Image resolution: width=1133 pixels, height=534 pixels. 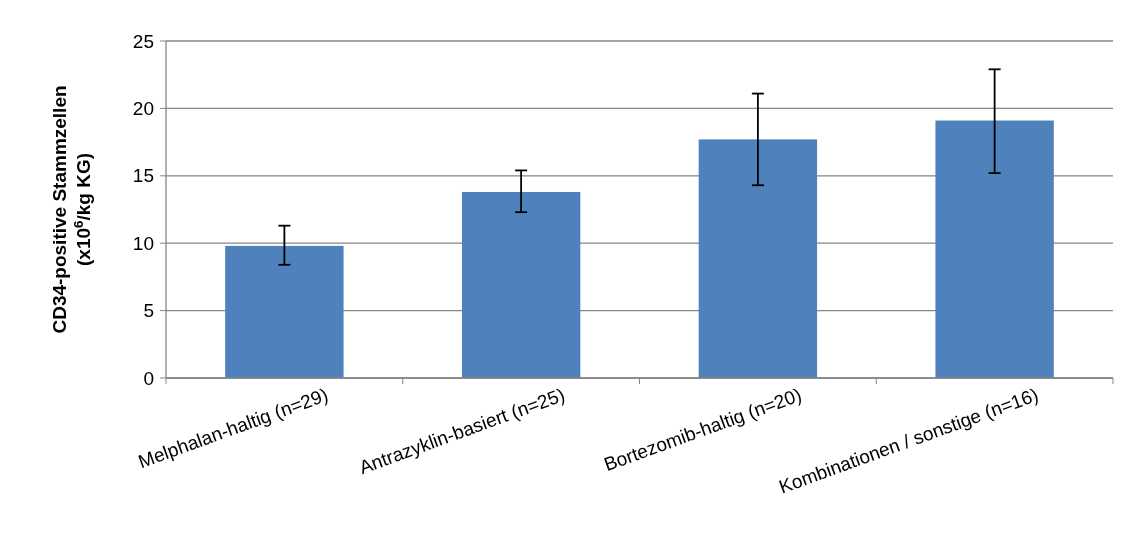 I want to click on y-tick-label: 0, so click(x=148, y=378).